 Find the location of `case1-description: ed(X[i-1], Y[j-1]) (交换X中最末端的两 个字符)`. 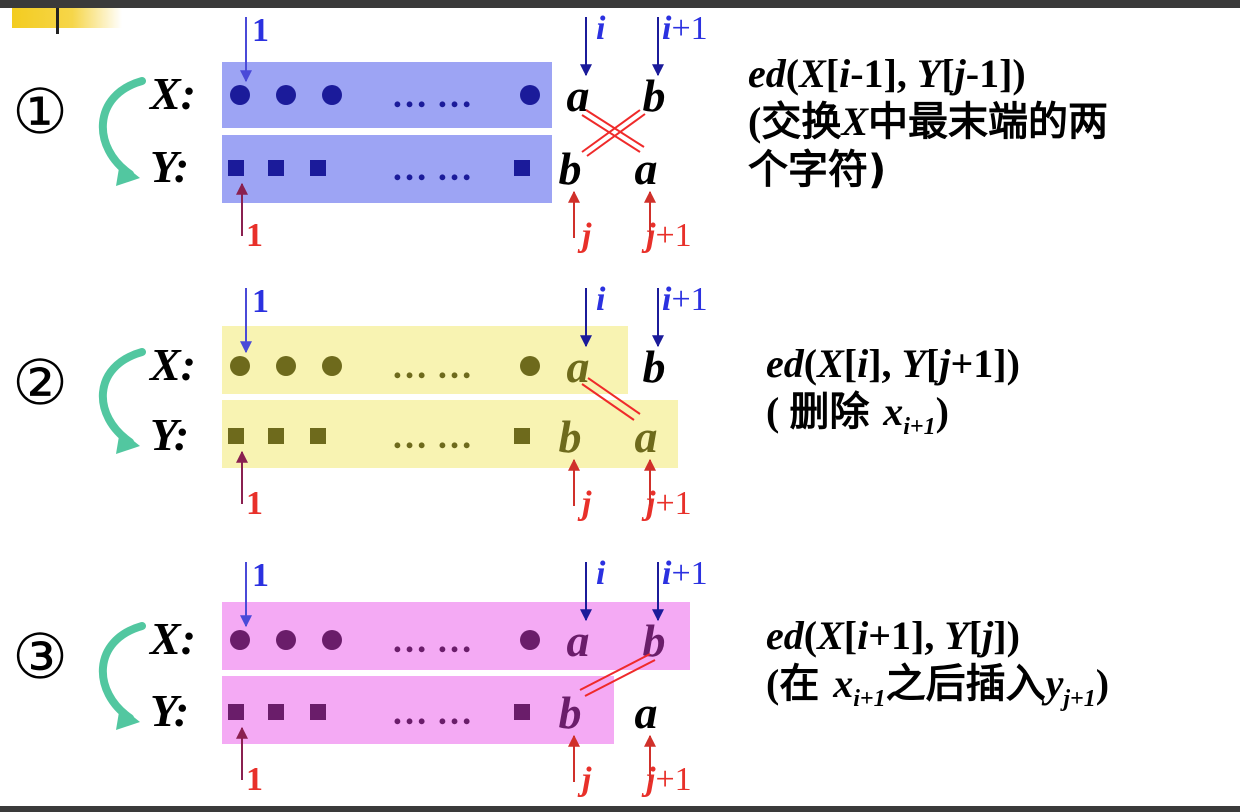

case1-description: ed(X[i-1], Y[j-1]) (交换X中最末端的两 个字符) is located at coordinates (928, 122).